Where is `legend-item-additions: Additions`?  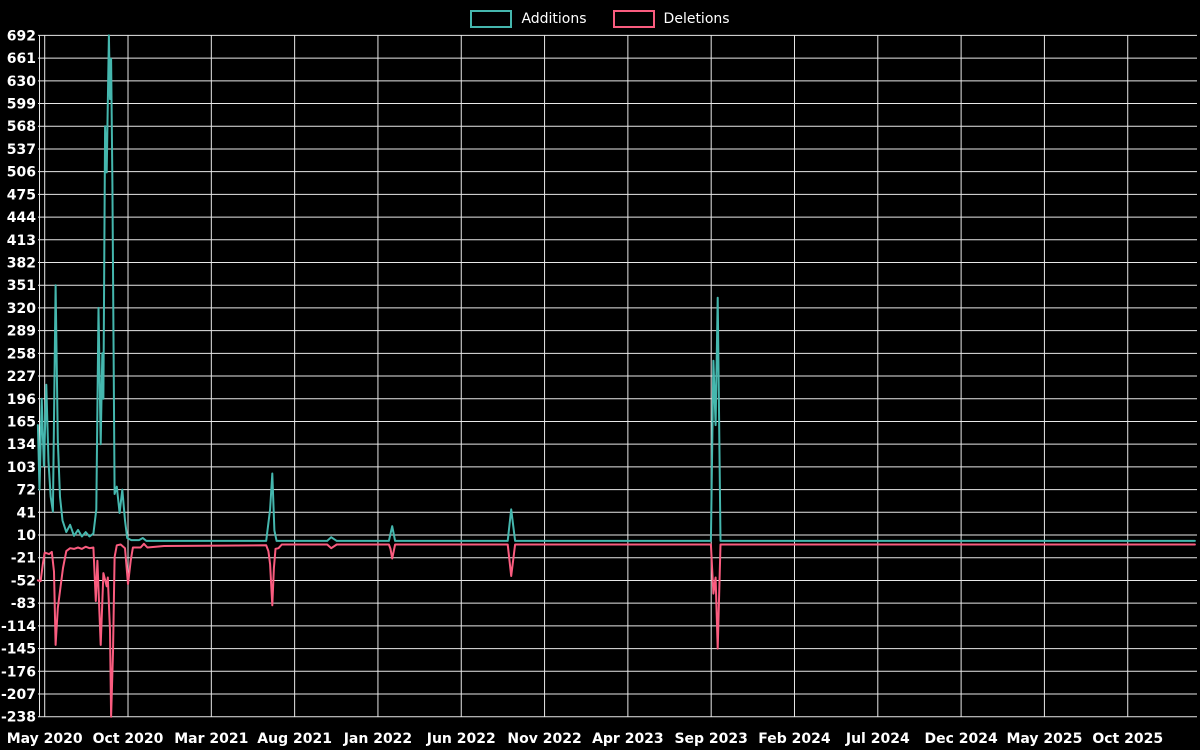 legend-item-additions: Additions is located at coordinates (528, 19).